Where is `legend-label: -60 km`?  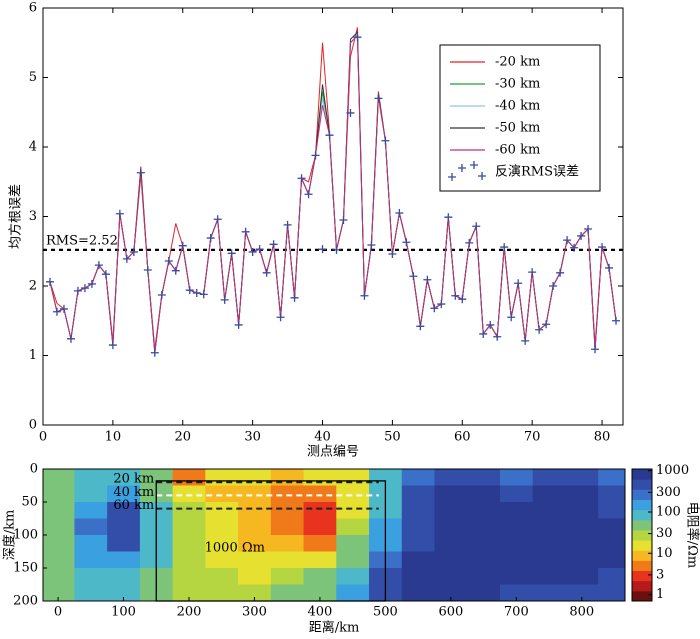
legend-label: -60 km is located at coordinates (517, 150).